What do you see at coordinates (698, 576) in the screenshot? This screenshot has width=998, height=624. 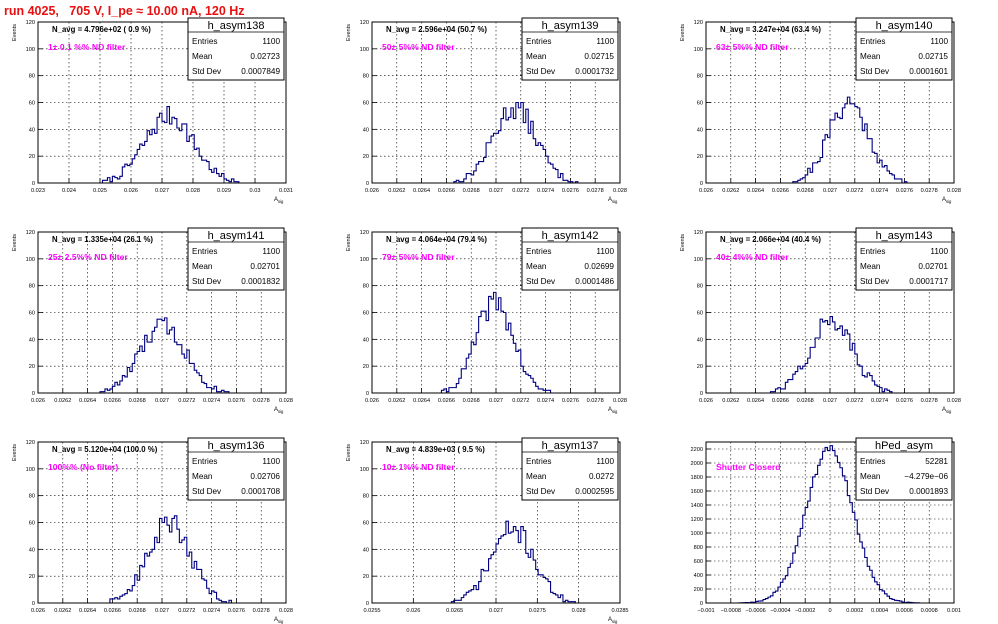 I see `y-tick-label: 400` at bounding box center [698, 576].